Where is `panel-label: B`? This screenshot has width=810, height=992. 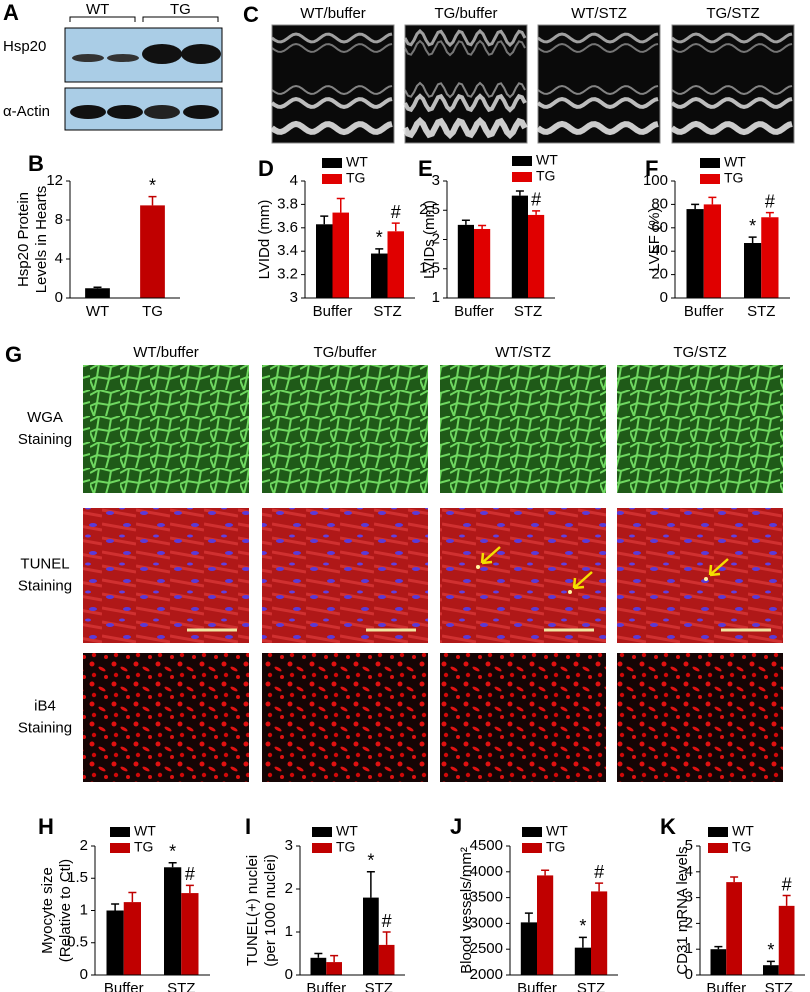
panel-label: B is located at coordinates (36, 163).